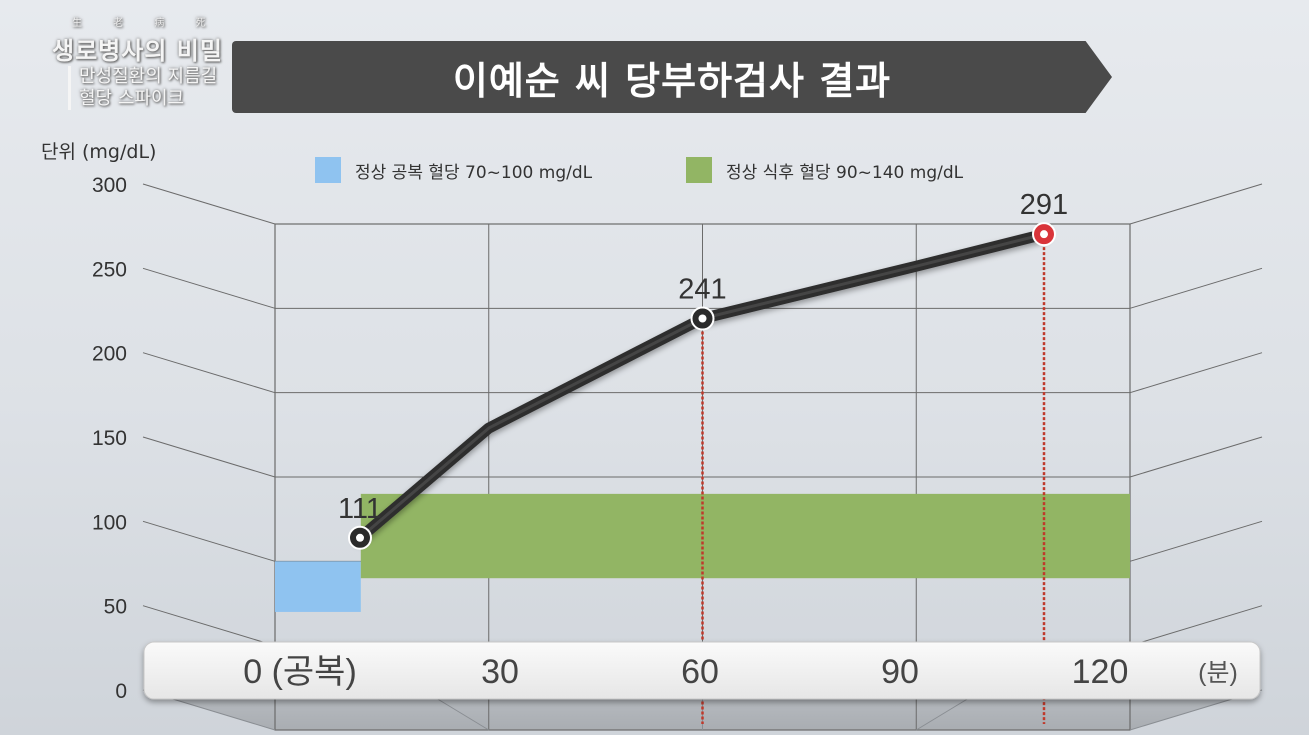  Describe the element at coordinates (1044, 205) in the screenshot. I see `data-point-label: 291` at that location.